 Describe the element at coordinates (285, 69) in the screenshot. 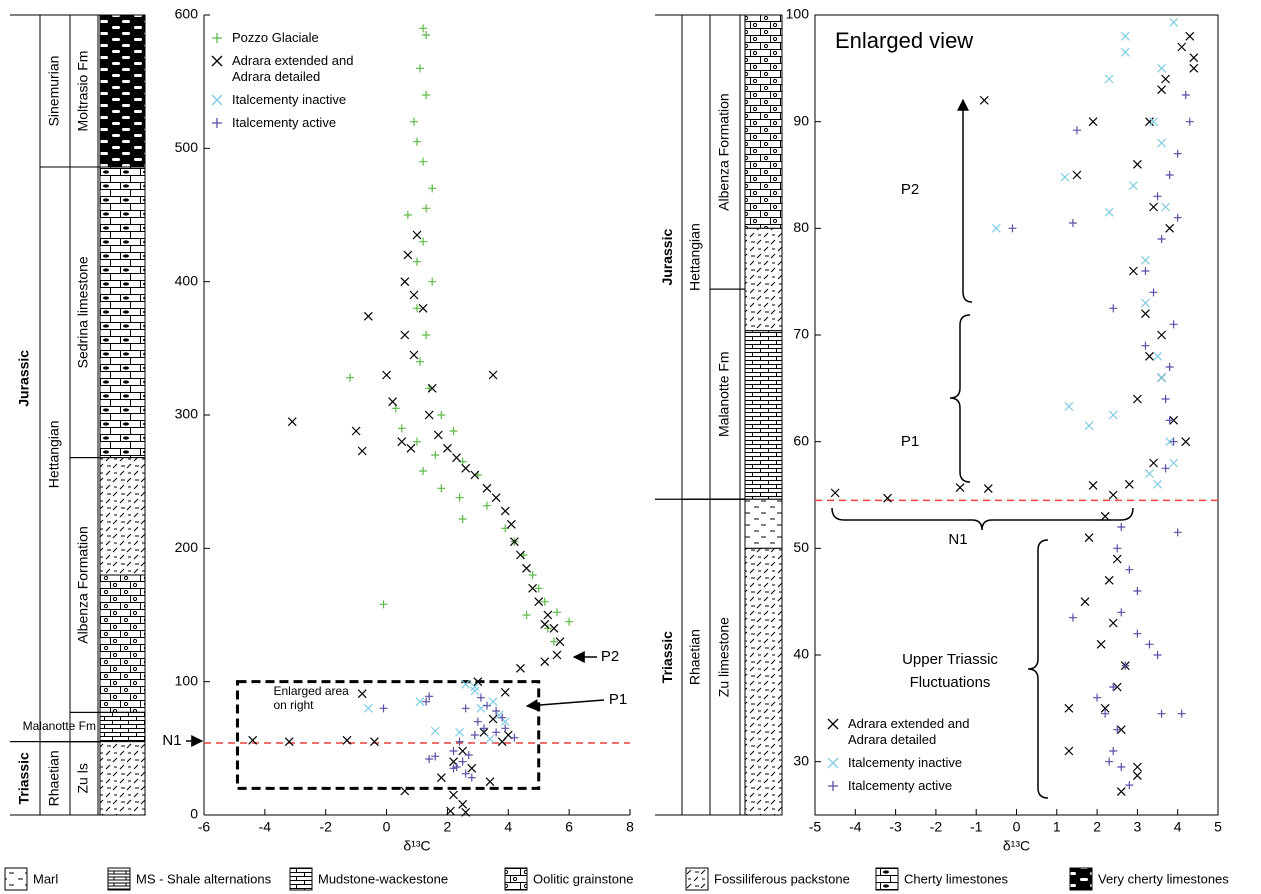

I see `legend-item: Adrara extended and Adrara detailed` at that location.